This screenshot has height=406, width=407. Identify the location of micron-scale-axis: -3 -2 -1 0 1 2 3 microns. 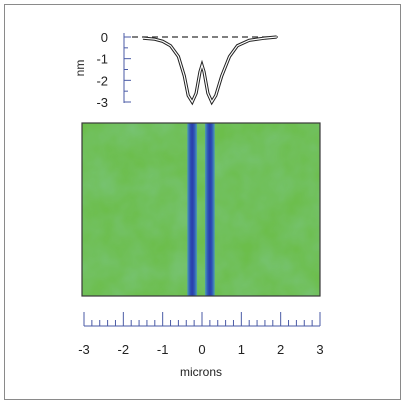
(201, 345).